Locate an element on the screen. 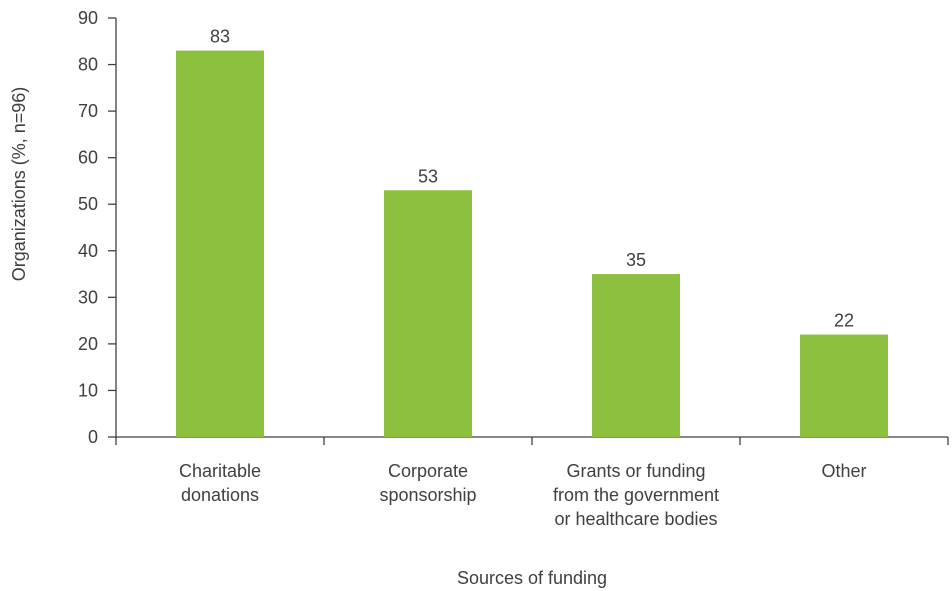  y-tick-label: 40 is located at coordinates (88, 251).